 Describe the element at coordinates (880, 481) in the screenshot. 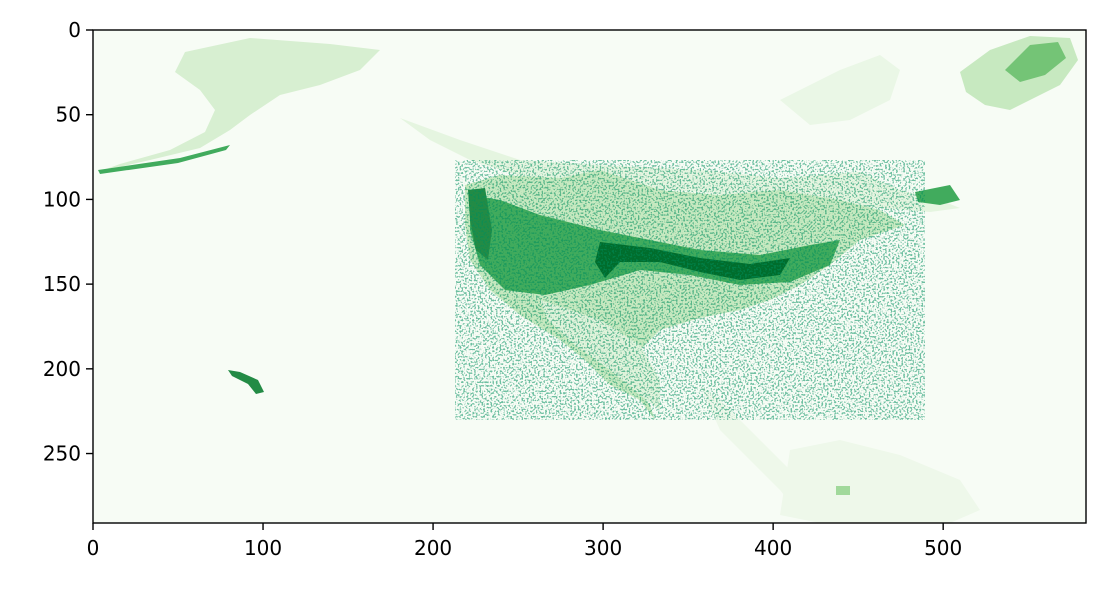

I see `region-south-america` at that location.